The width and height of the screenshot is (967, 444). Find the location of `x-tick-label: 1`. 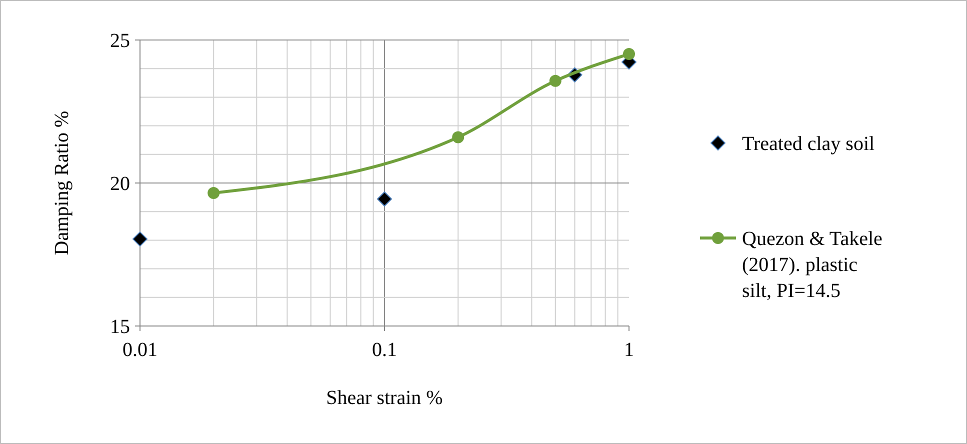

x-tick-label: 1 is located at coordinates (629, 350).